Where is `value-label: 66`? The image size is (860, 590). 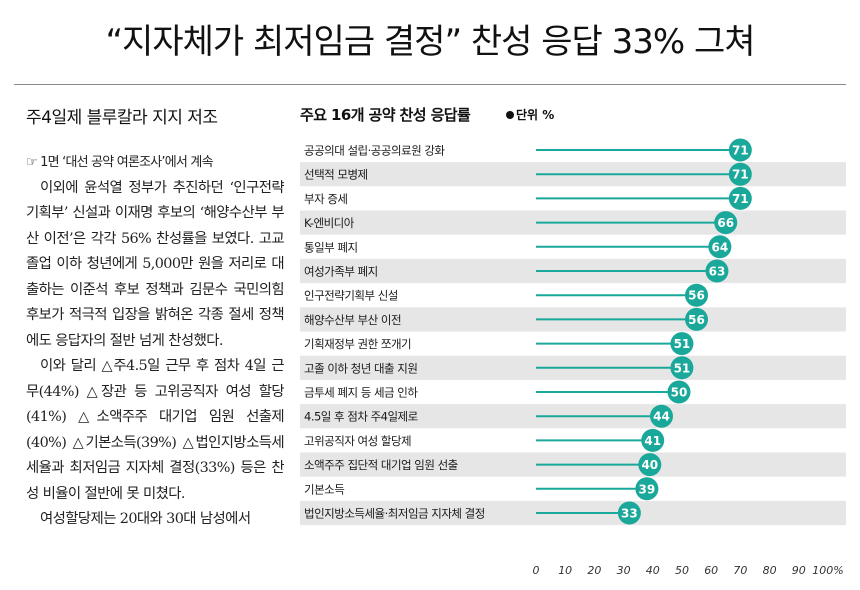 value-label: 66 is located at coordinates (725, 223).